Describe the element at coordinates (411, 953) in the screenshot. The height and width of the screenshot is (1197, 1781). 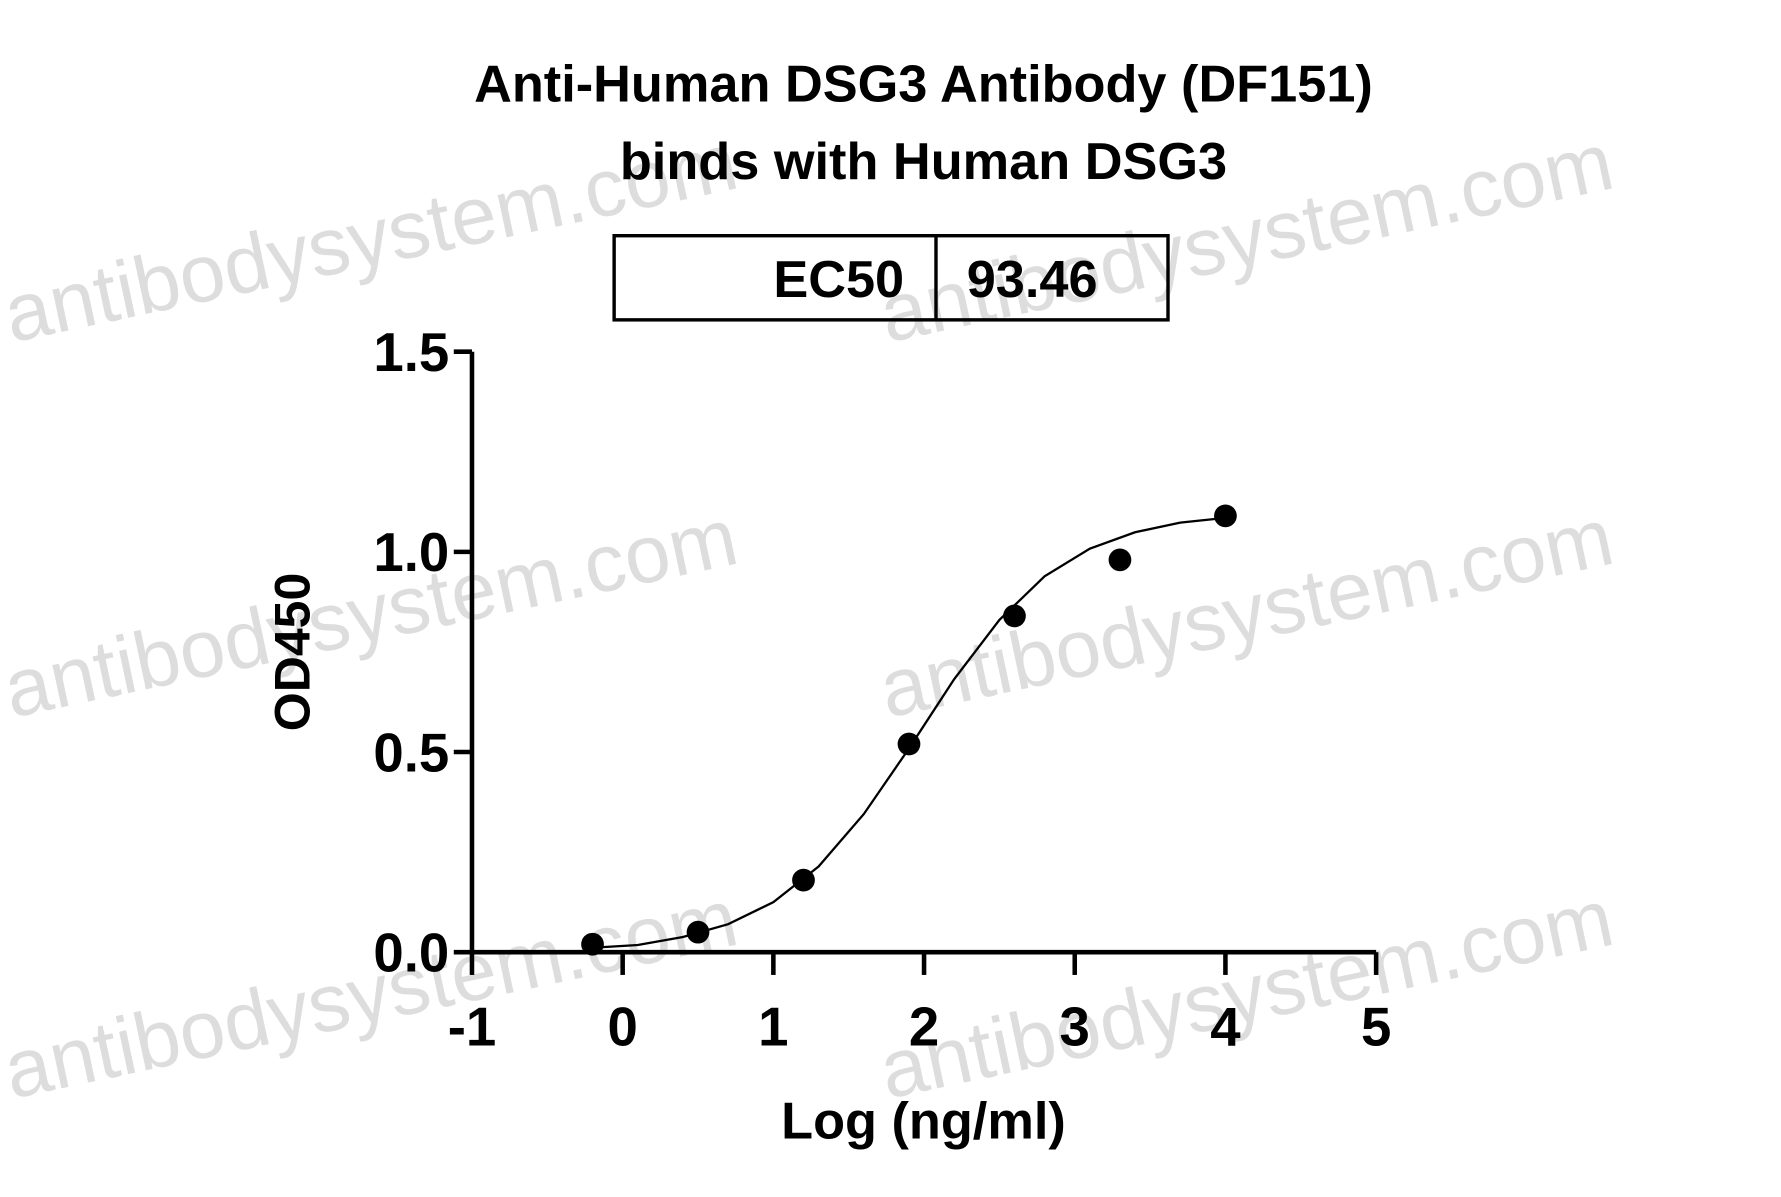
I see `y-tick-label: 0.0` at that location.